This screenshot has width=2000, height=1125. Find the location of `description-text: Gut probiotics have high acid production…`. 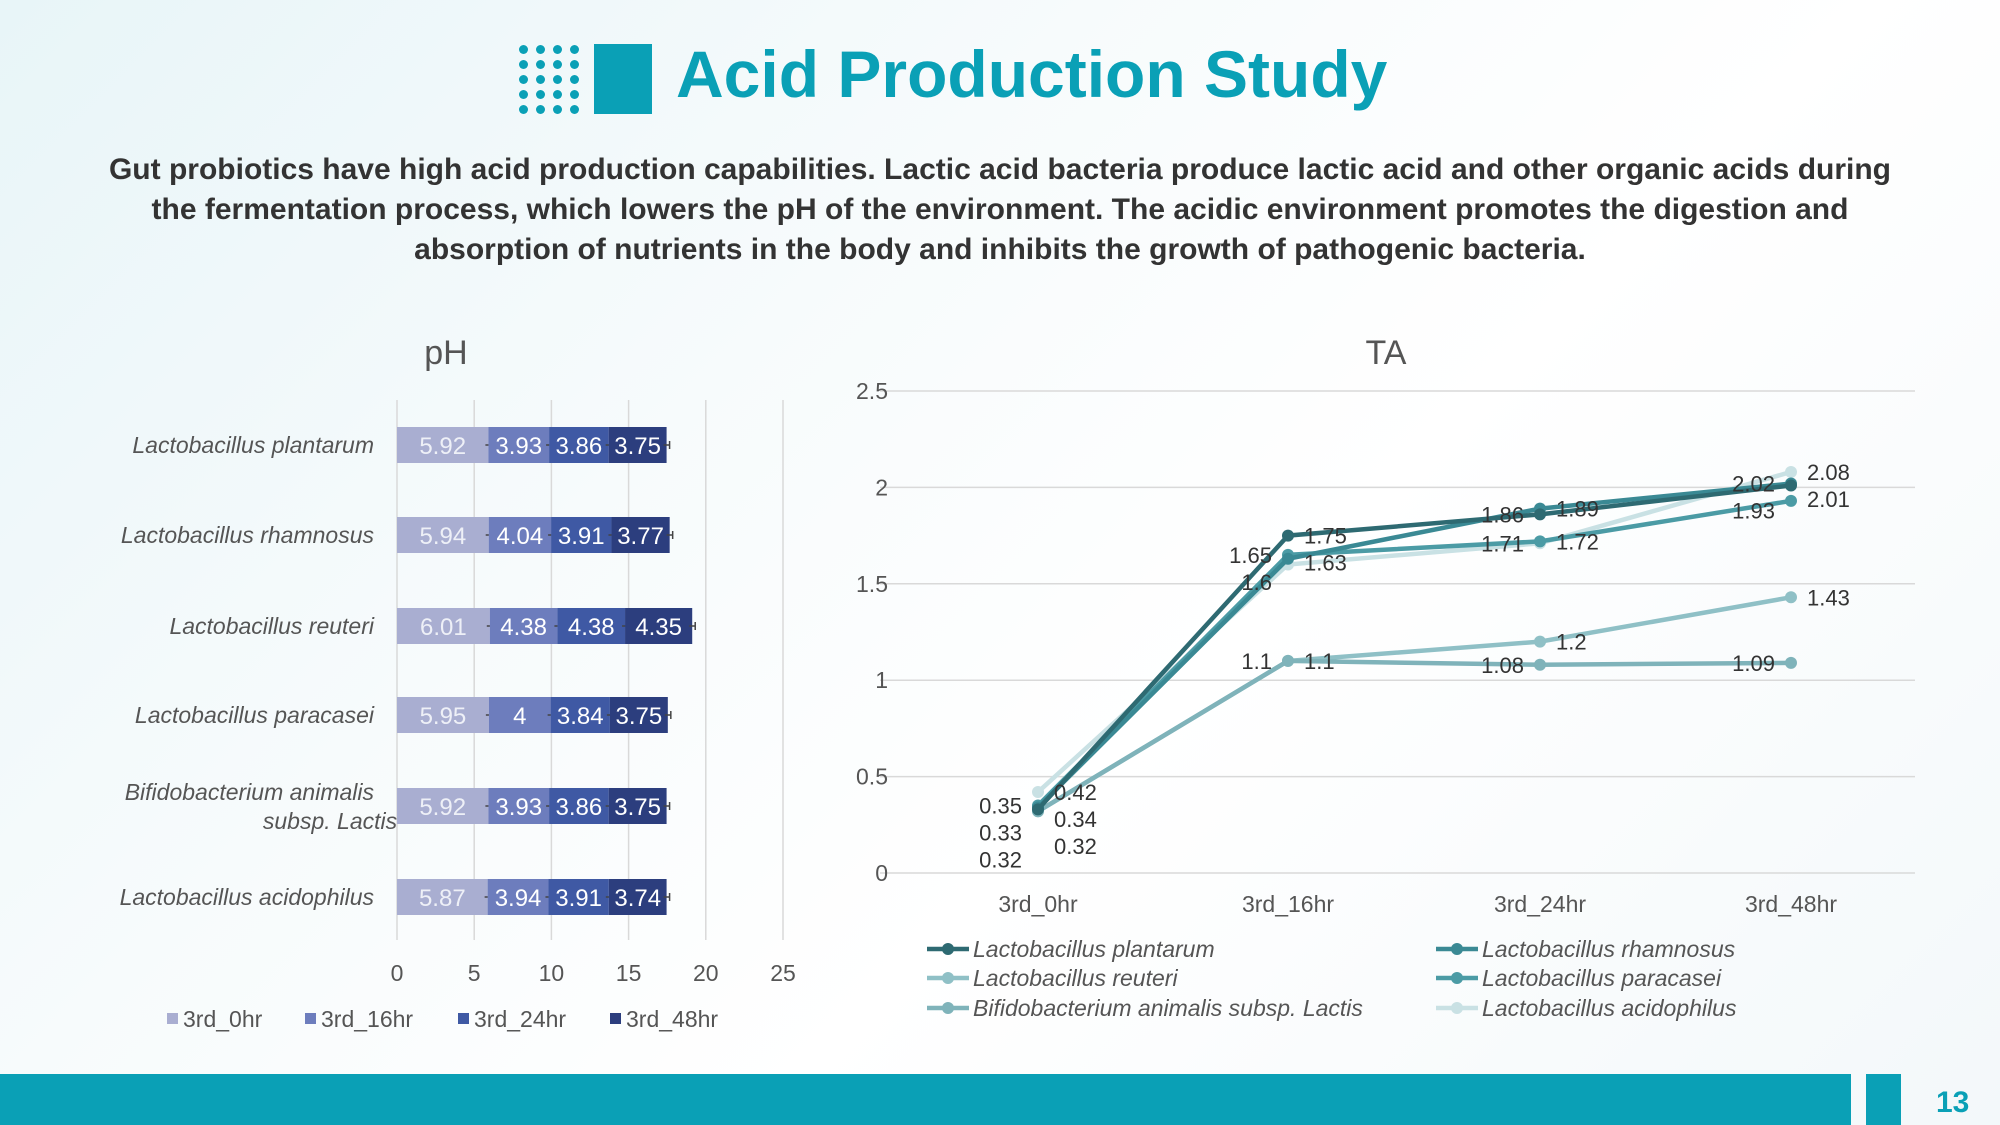

description-text: Gut probiotics have high acid production… is located at coordinates (1000, 209).